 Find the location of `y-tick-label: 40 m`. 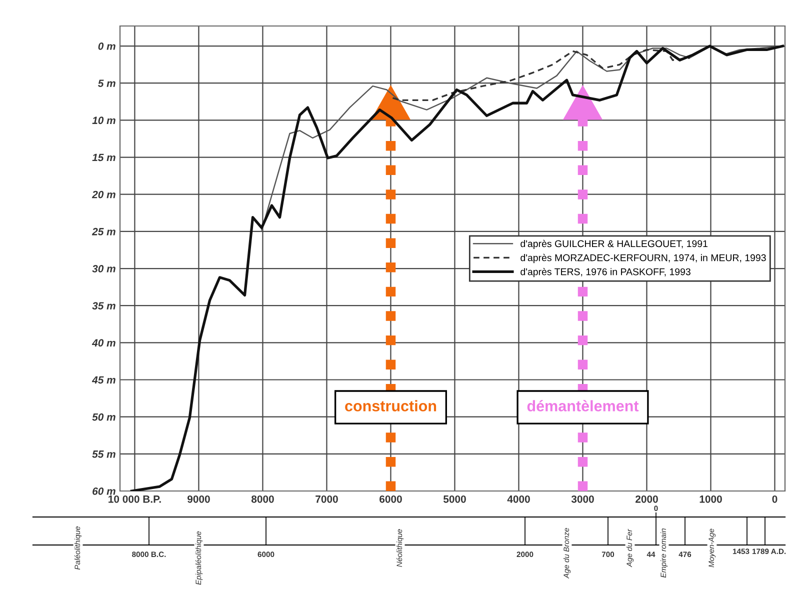

y-tick-label: 40 m is located at coordinates (104, 343).